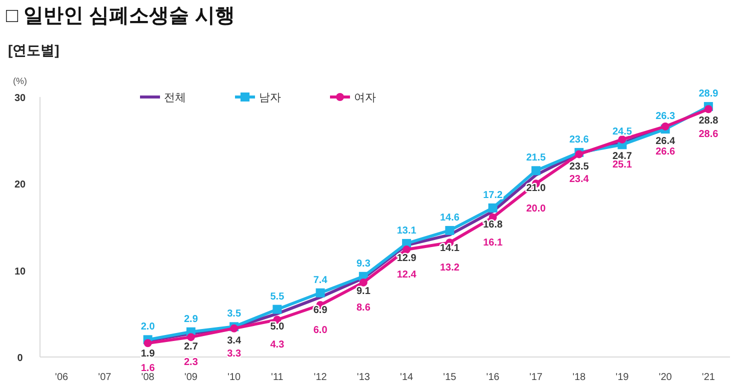  Describe the element at coordinates (20, 98) in the screenshot. I see `y-tick-label: 30` at that location.